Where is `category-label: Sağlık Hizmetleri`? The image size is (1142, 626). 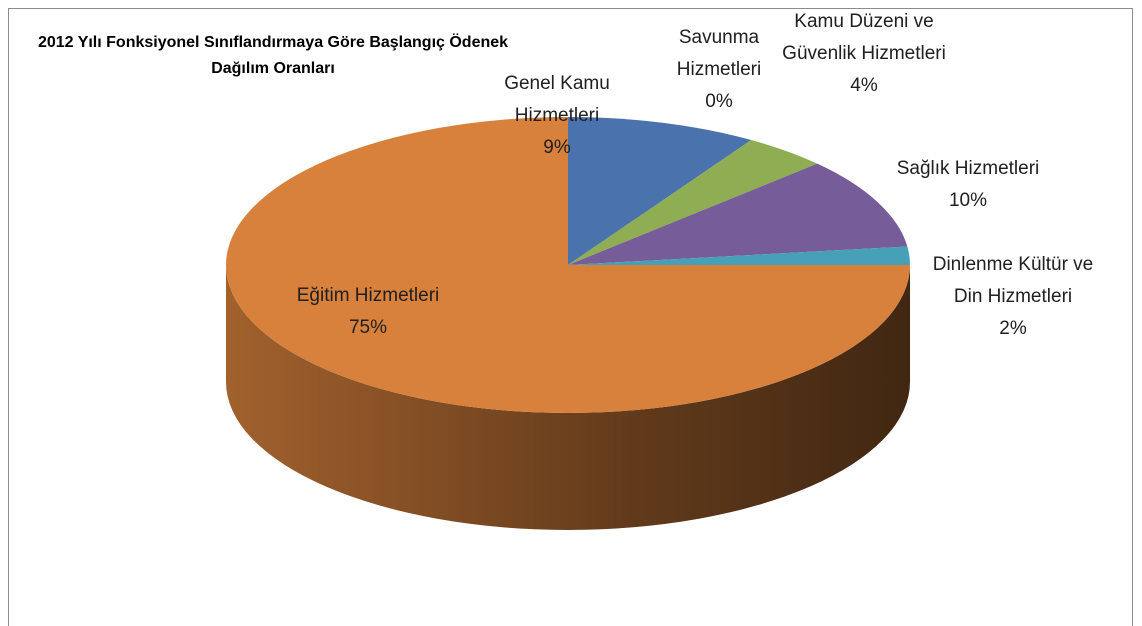 category-label: Sağlık Hizmetleri is located at coordinates (968, 168).